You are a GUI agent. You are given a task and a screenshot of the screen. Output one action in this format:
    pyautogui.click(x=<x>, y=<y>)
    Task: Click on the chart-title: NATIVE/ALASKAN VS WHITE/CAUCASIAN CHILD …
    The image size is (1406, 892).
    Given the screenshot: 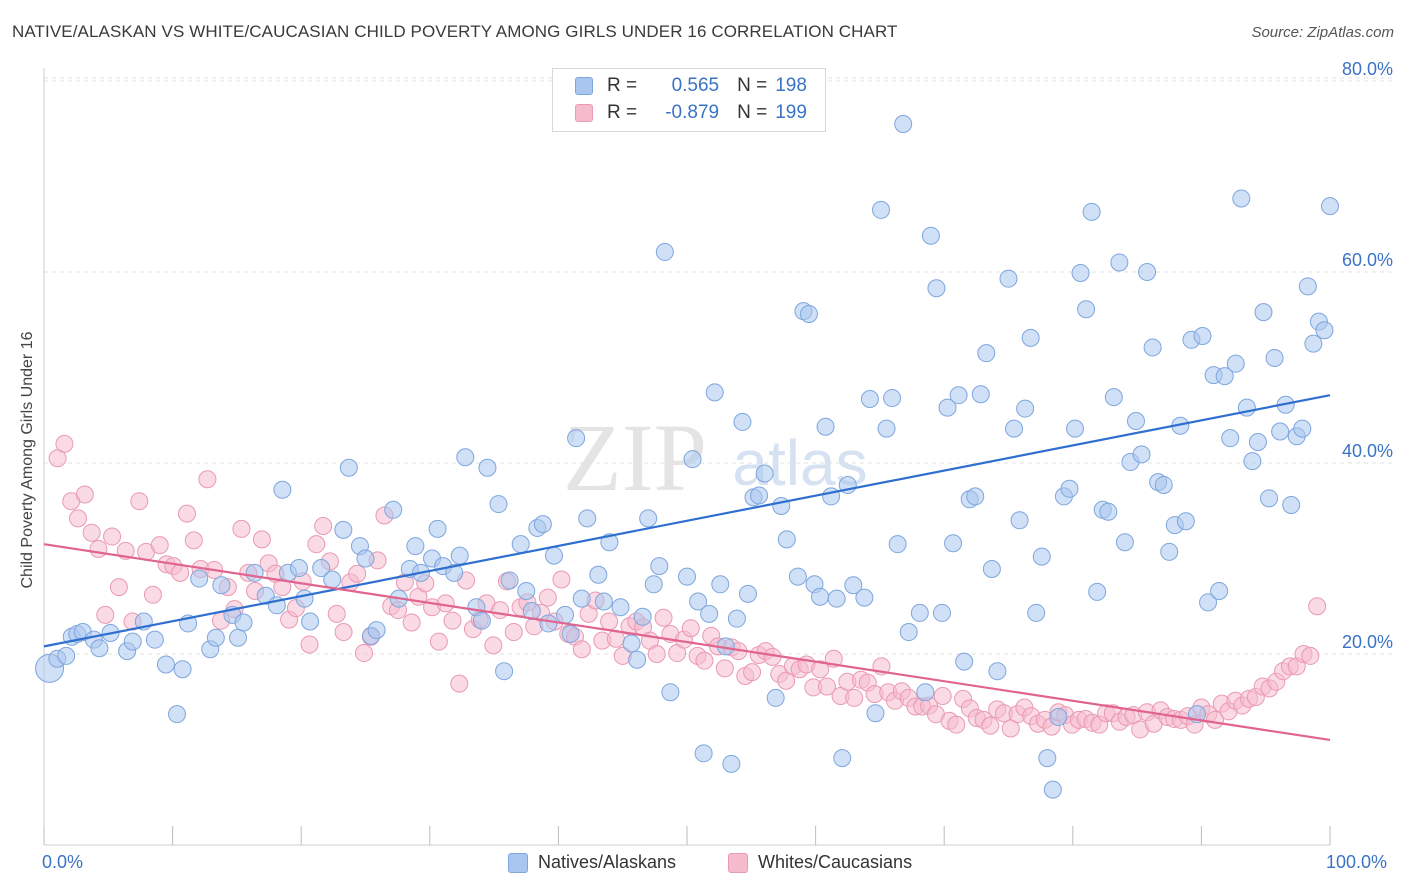 What is the action you would take?
    pyautogui.click(x=455, y=31)
    